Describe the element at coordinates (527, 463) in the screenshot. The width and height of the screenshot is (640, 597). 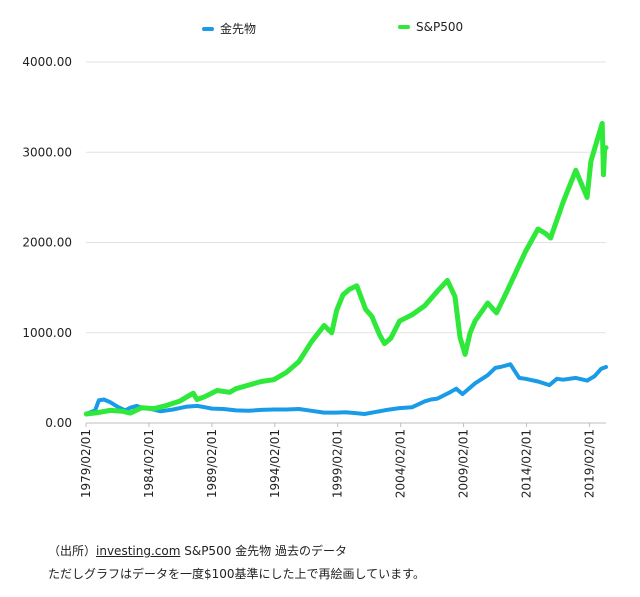
I see `x-tick-label: 2014/02/01` at that location.